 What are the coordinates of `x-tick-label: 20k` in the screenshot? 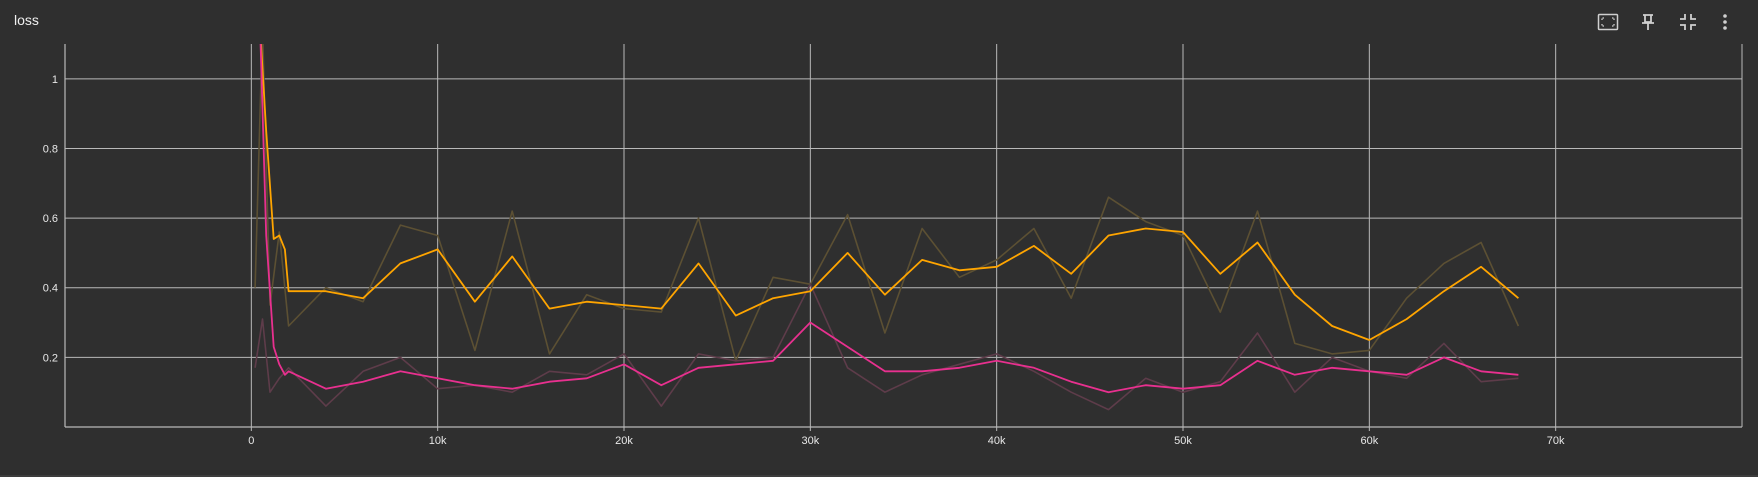 It's located at (624, 441).